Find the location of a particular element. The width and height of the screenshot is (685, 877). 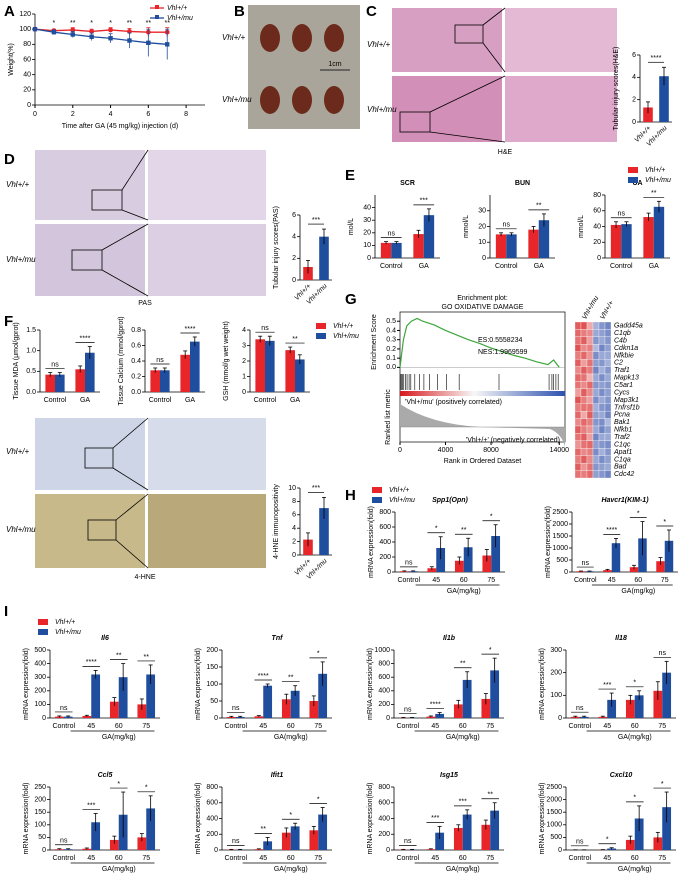

y-tick-label: 800 is located at coordinates (384, 787).